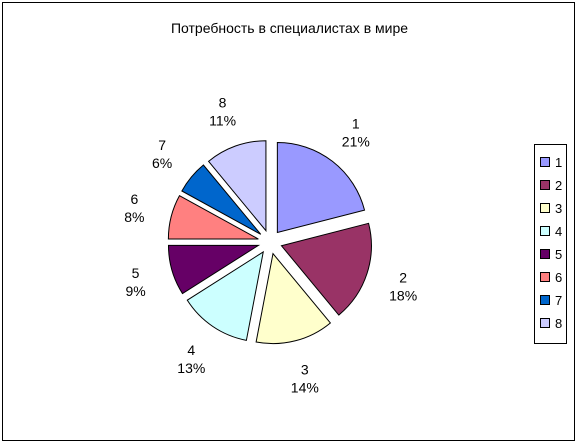 The width and height of the screenshot is (579, 445). What do you see at coordinates (559, 231) in the screenshot?
I see `legend-label-4: 4` at bounding box center [559, 231].